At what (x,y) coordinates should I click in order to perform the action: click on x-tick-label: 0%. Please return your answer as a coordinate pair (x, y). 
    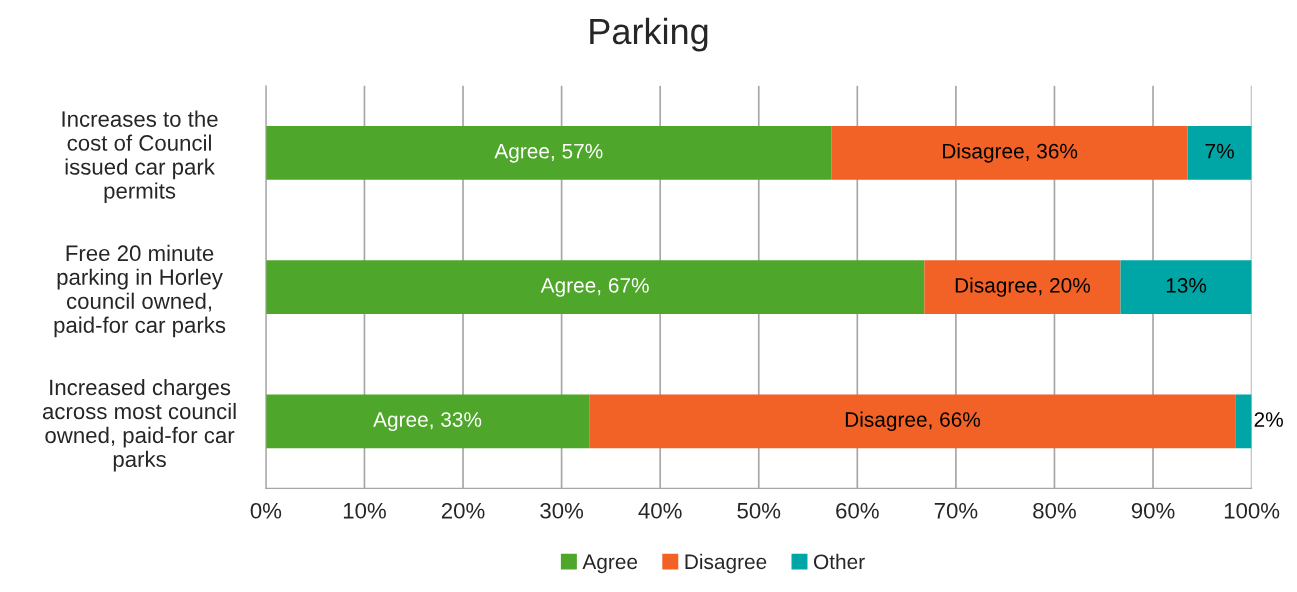
    Looking at the image, I should click on (266, 510).